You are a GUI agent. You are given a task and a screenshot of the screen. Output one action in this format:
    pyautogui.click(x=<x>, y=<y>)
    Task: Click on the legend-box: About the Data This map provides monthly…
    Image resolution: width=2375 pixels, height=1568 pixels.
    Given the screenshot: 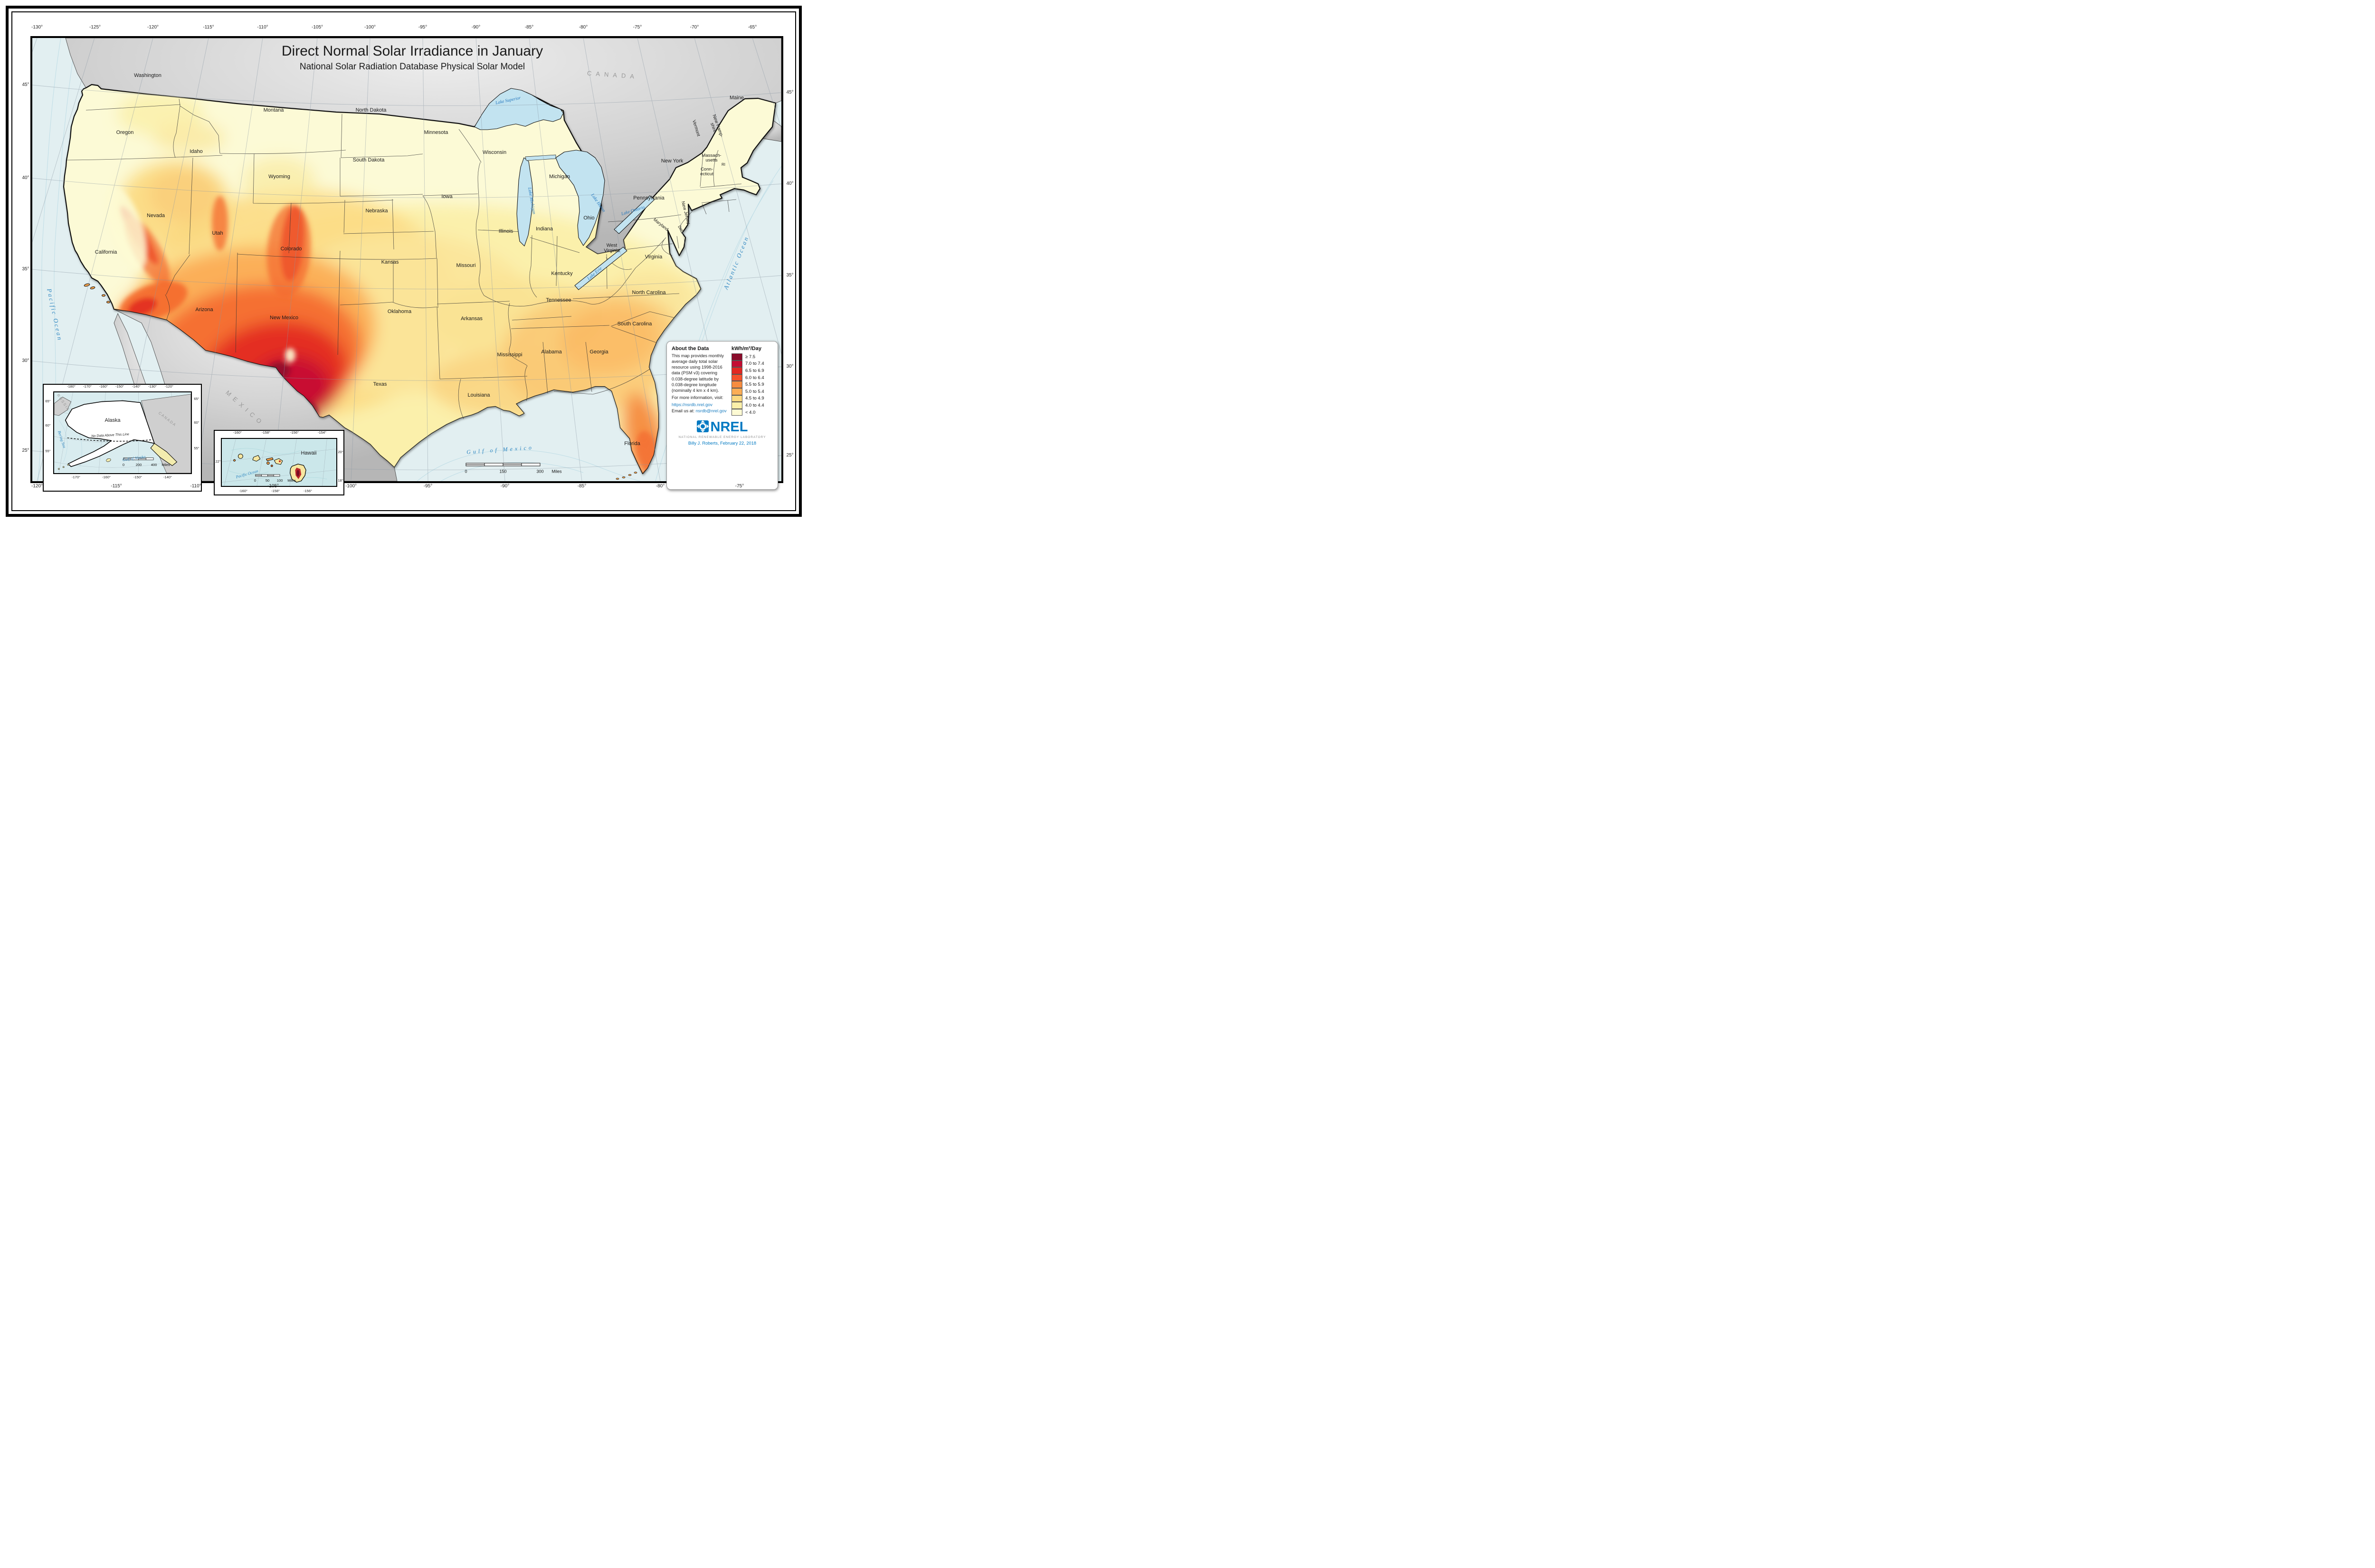 What is the action you would take?
    pyautogui.click(x=722, y=415)
    